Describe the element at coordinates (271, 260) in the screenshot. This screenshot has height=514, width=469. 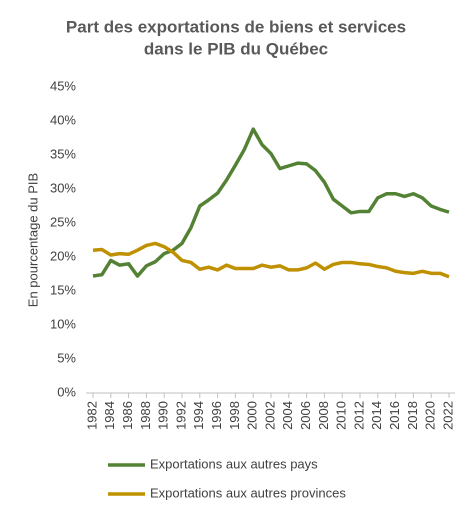
I see `line` at that location.